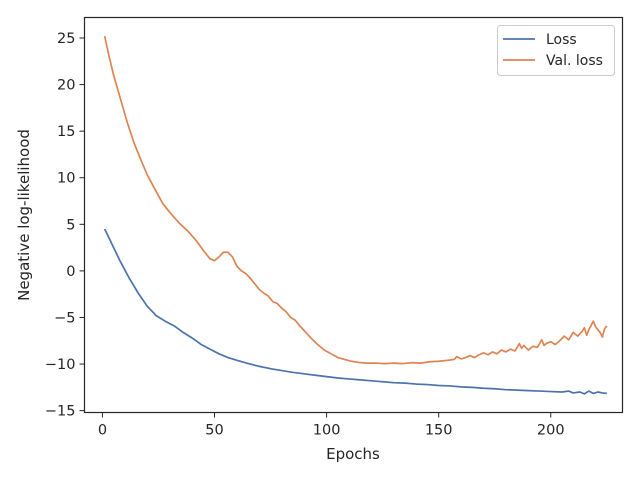 This screenshot has width=640, height=480. Describe the element at coordinates (574, 61) in the screenshot. I see `legend-label-2: Val. loss` at that location.